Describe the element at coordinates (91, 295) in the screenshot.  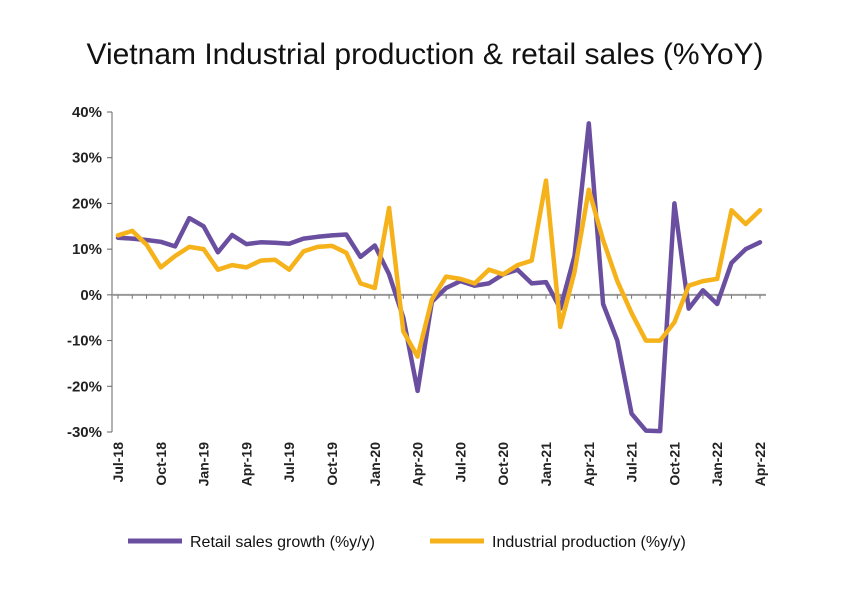
I see `y-tick-label: 0%` at that location.